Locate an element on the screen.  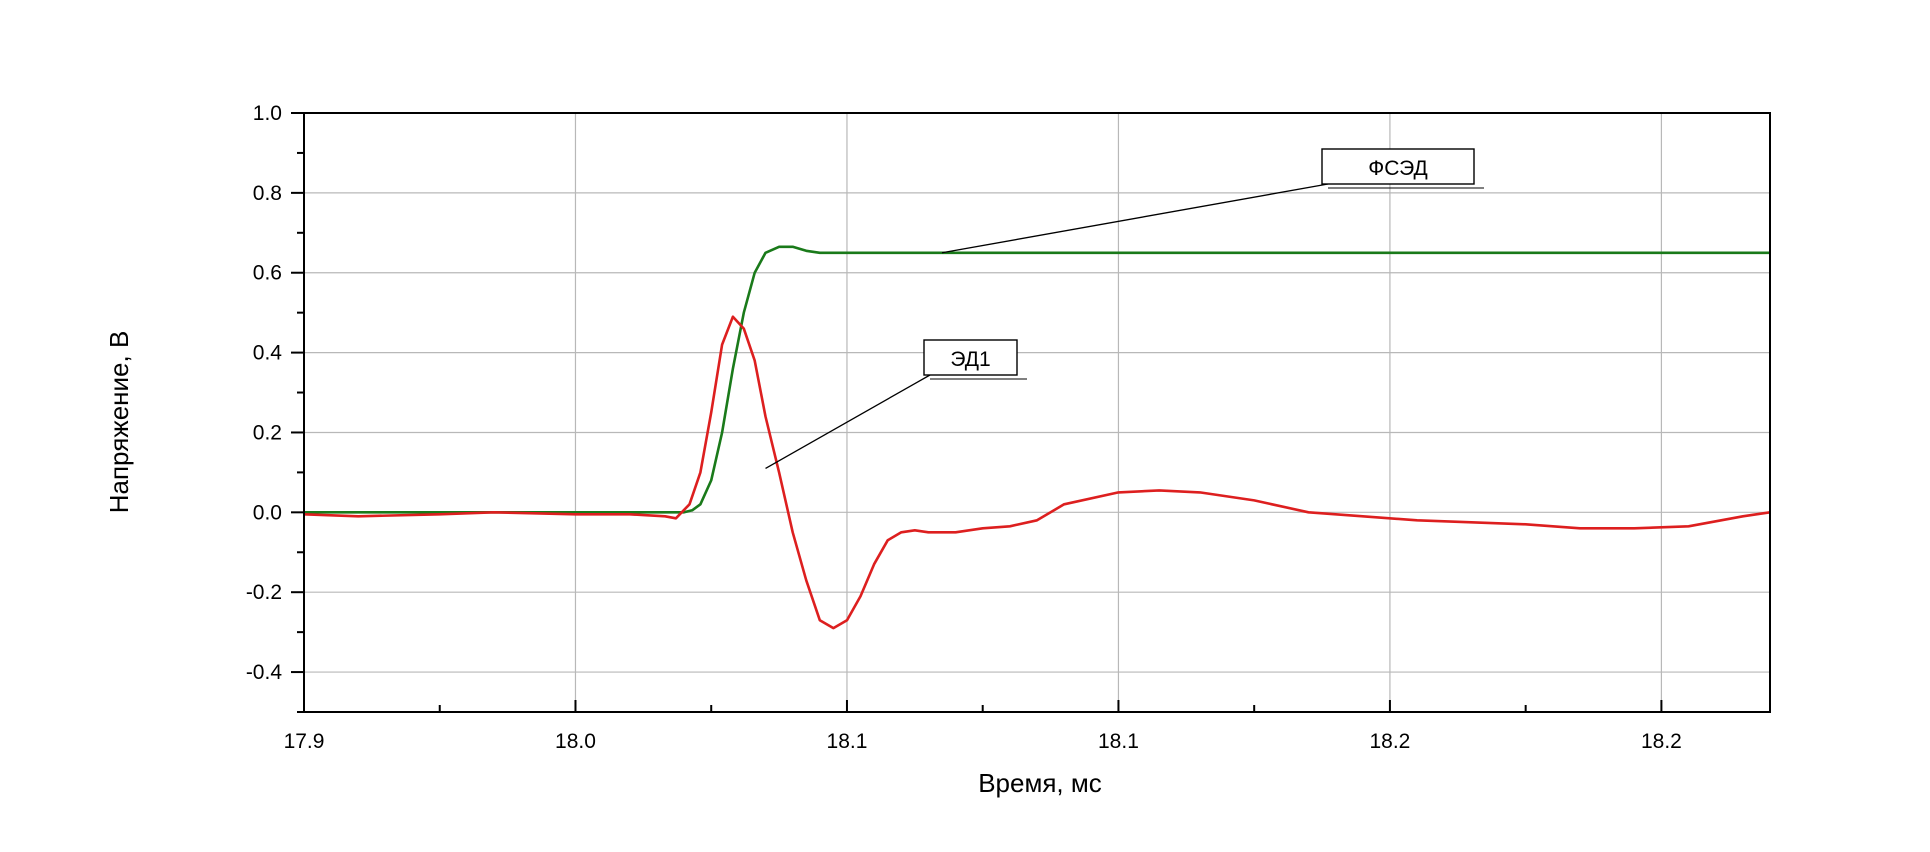
y-tick-label: 0.4 is located at coordinates (268, 353).